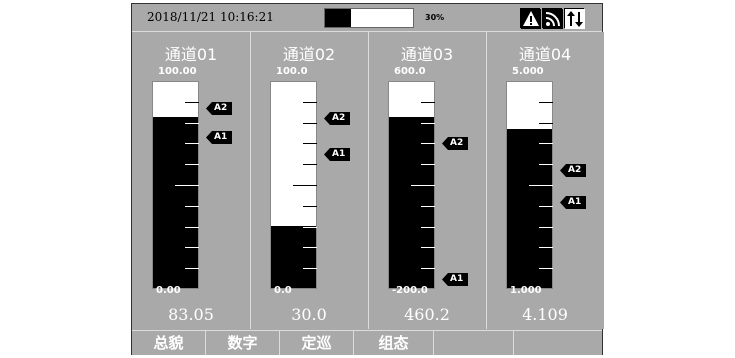 The width and height of the screenshot is (735, 358). What do you see at coordinates (169, 343) in the screenshot?
I see `softkey-overview: 总貌` at bounding box center [169, 343].